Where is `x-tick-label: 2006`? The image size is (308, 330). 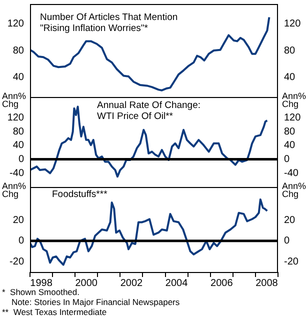 x-tick-label: 2006 is located at coordinates (222, 283).